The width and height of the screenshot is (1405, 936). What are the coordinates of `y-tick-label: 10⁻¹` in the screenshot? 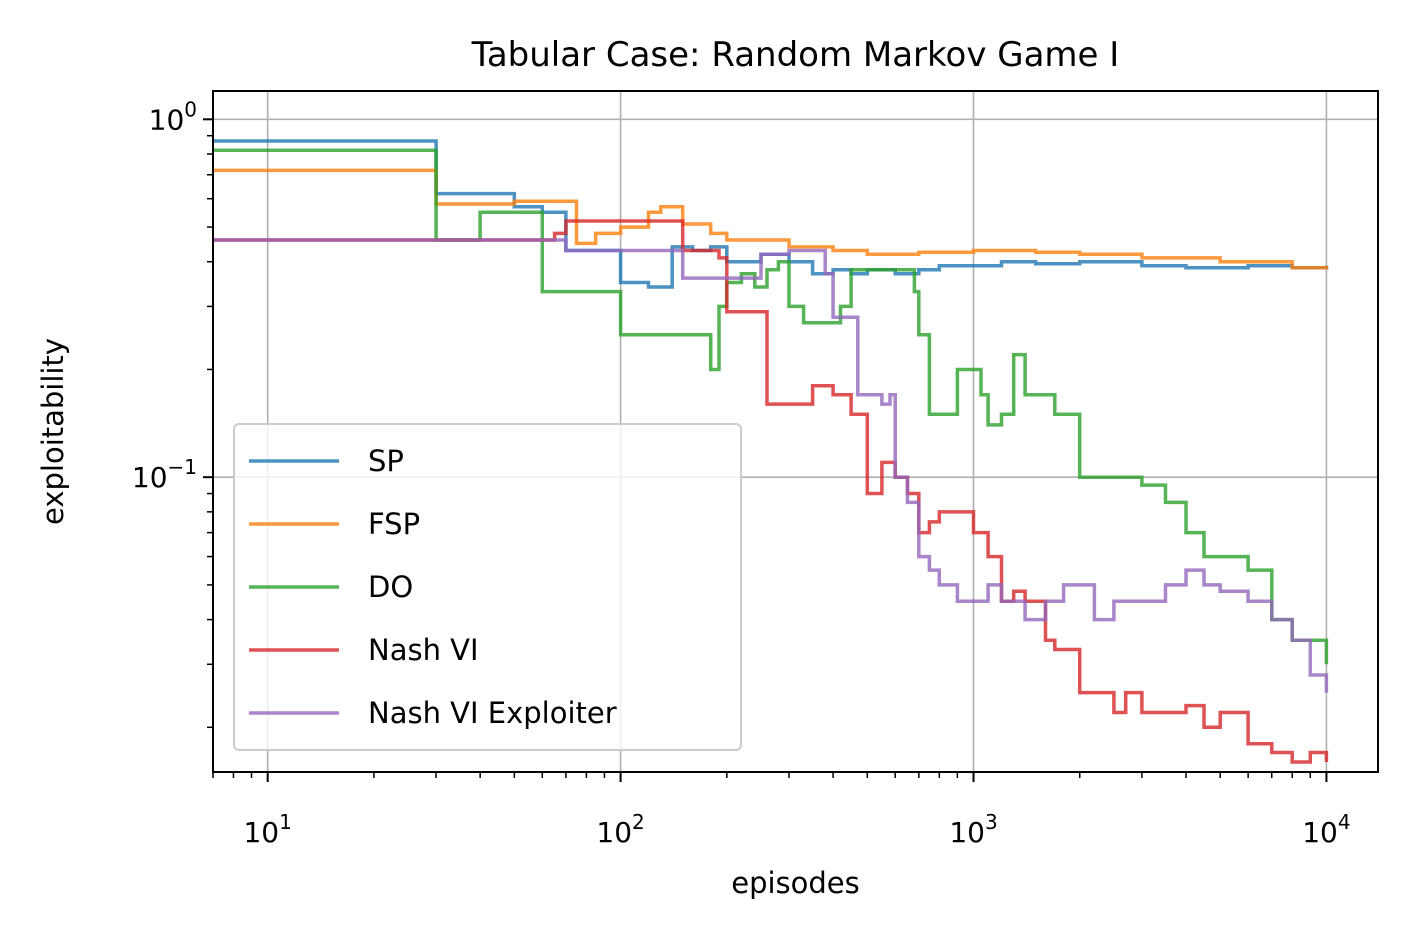 It's located at (164, 474).